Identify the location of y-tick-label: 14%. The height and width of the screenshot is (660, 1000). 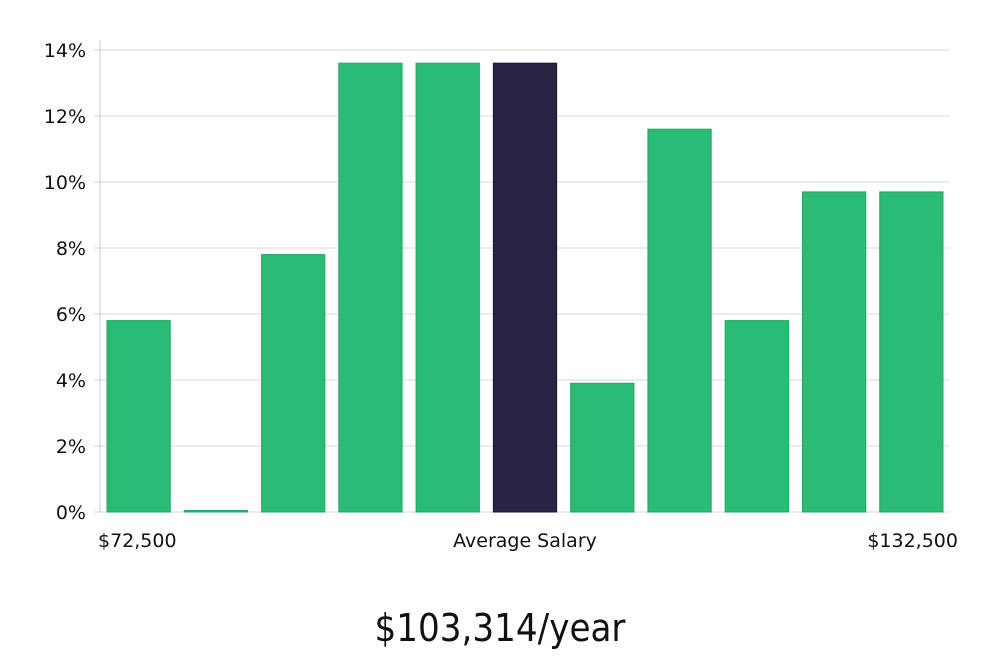
(65, 51).